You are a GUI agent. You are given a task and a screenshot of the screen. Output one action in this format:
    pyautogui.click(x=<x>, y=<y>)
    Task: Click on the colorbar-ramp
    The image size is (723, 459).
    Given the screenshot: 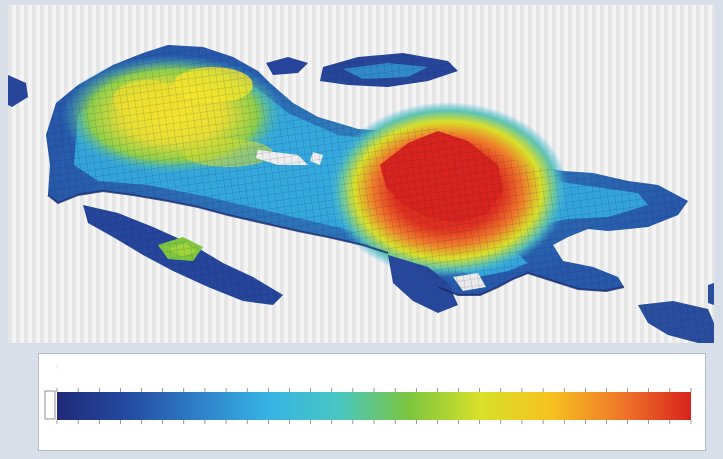 What is the action you would take?
    pyautogui.click(x=374, y=406)
    